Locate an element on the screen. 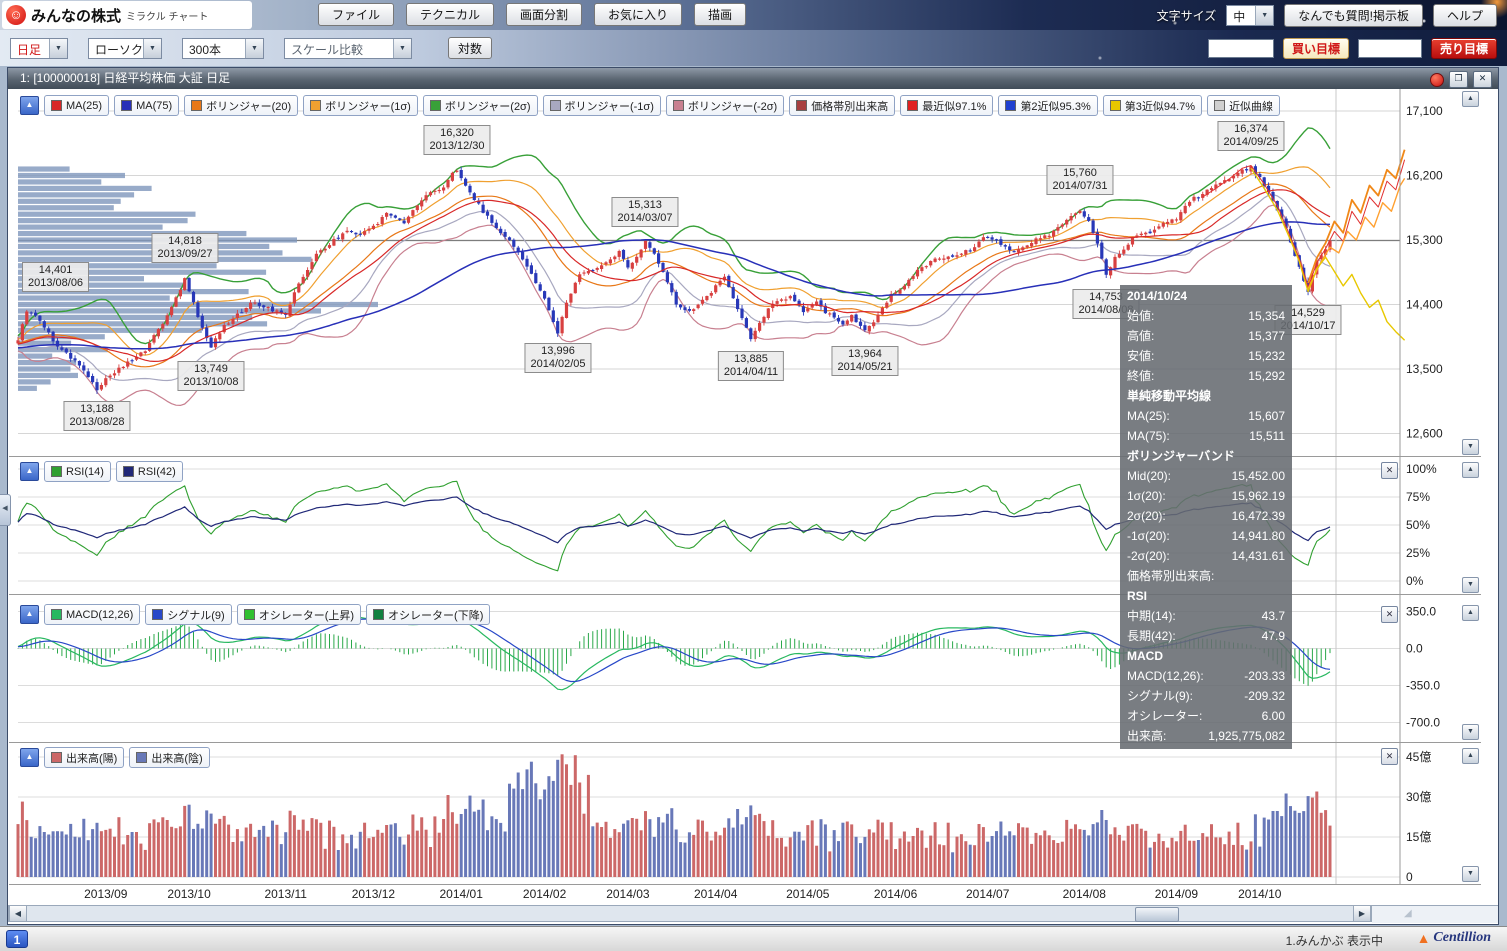 Image resolution: width=1507 pixels, height=951 pixels. rsi-indicator-button-1: RSI(14) is located at coordinates (77, 471).